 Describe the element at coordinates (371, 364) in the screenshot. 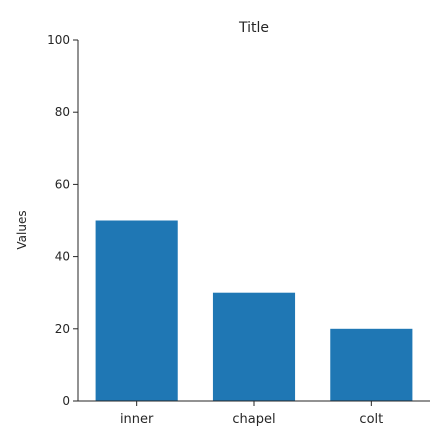

I see `bar-colt` at that location.